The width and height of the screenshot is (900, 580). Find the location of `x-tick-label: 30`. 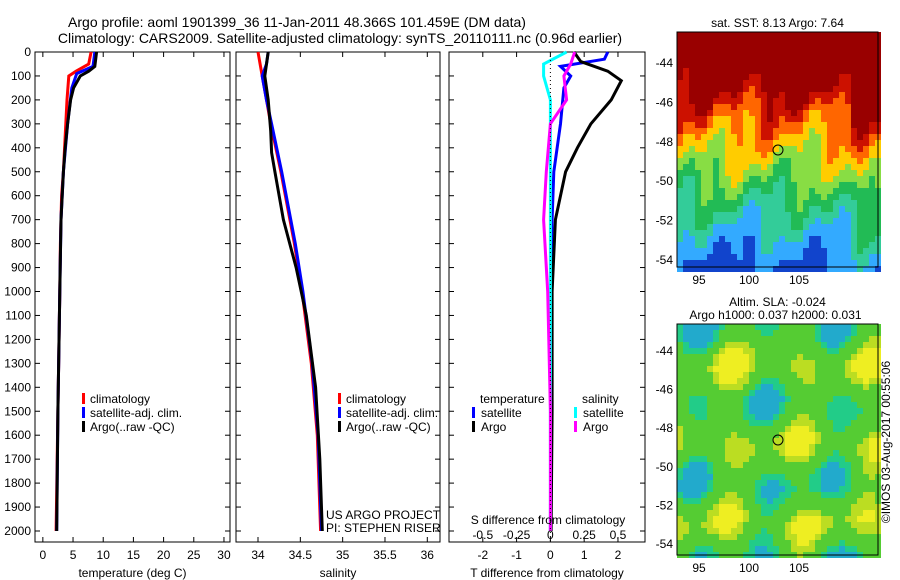

x-tick-label: 30 is located at coordinates (224, 555).